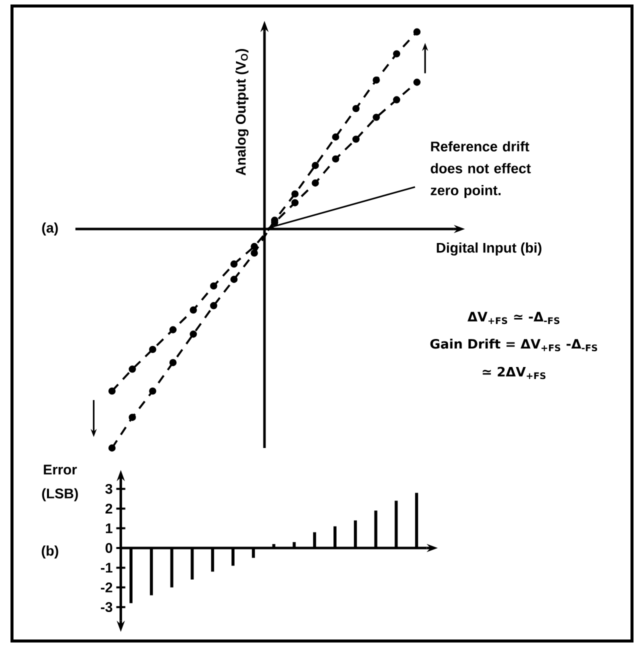  I want to click on y-tick-label: 1, so click(109, 529).